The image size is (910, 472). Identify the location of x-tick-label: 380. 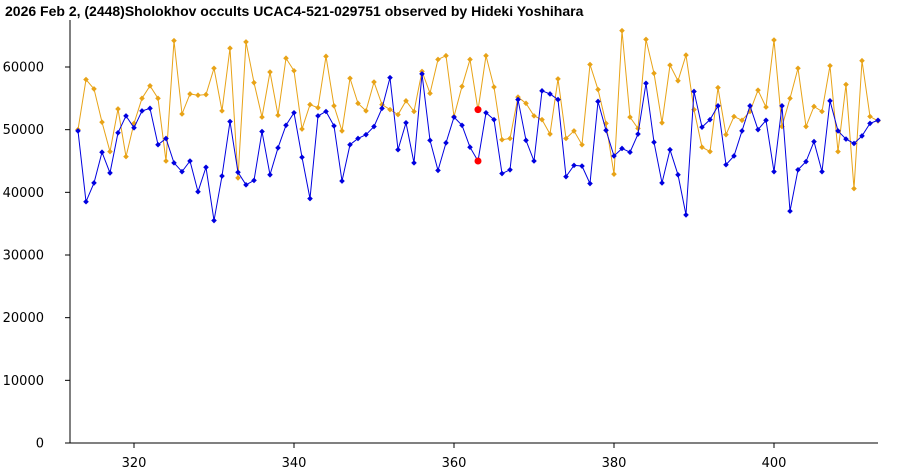
(614, 463).